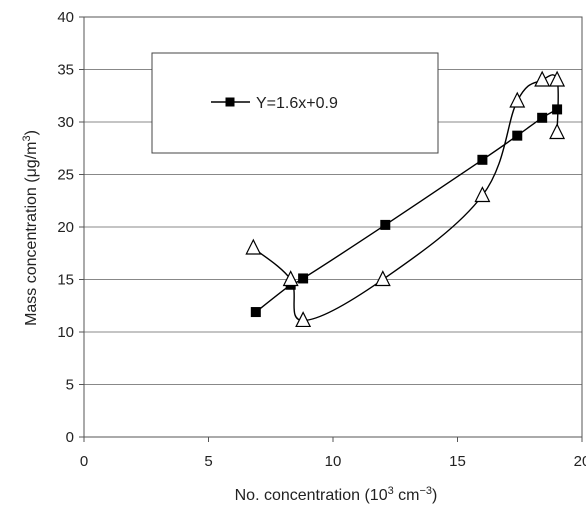  I want to click on y-tick-label: 5, so click(70, 385).